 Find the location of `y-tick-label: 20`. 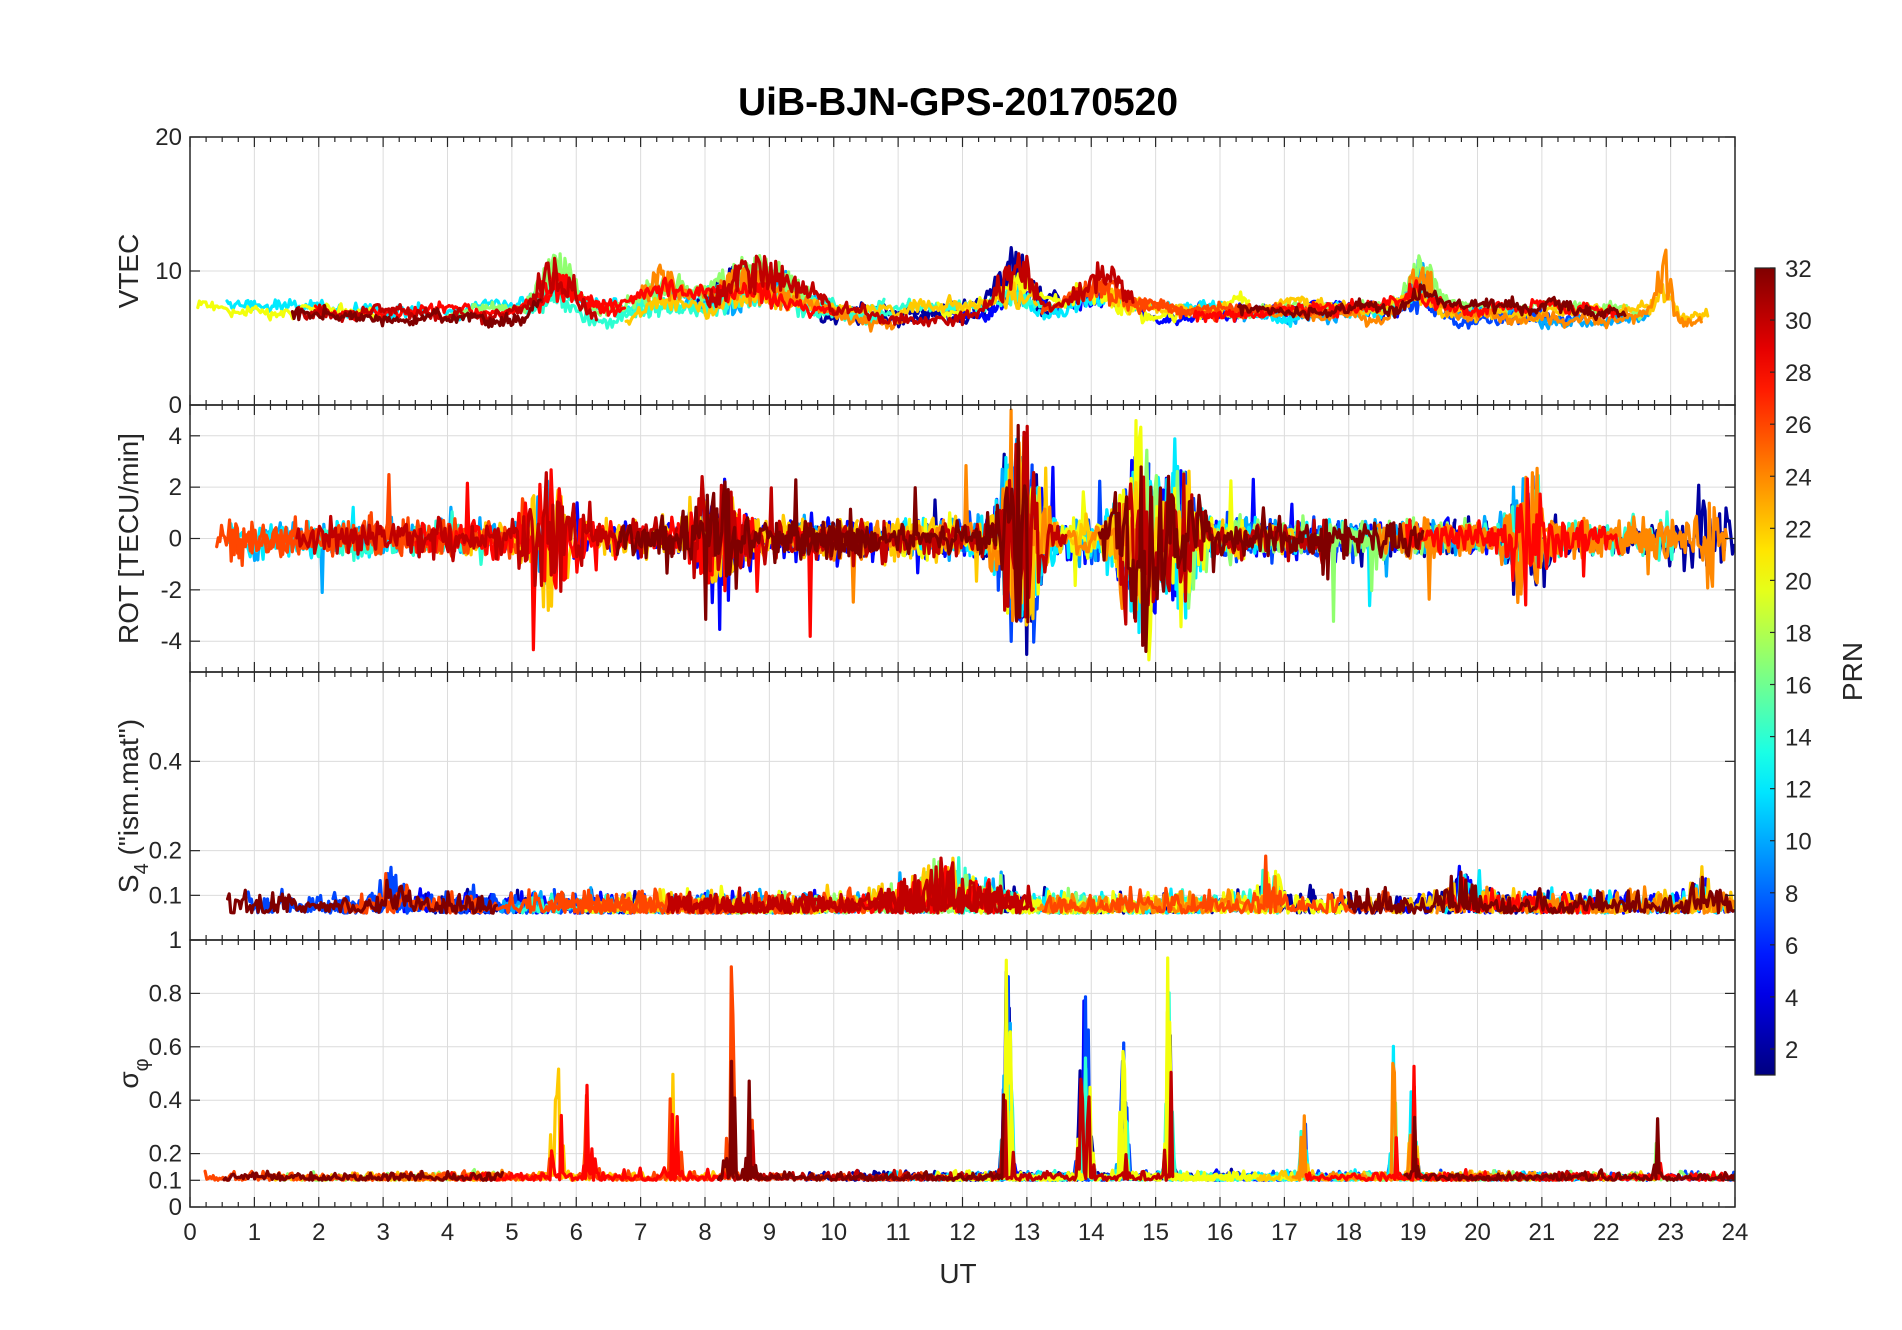

y-tick-label: 20 is located at coordinates (168, 137).